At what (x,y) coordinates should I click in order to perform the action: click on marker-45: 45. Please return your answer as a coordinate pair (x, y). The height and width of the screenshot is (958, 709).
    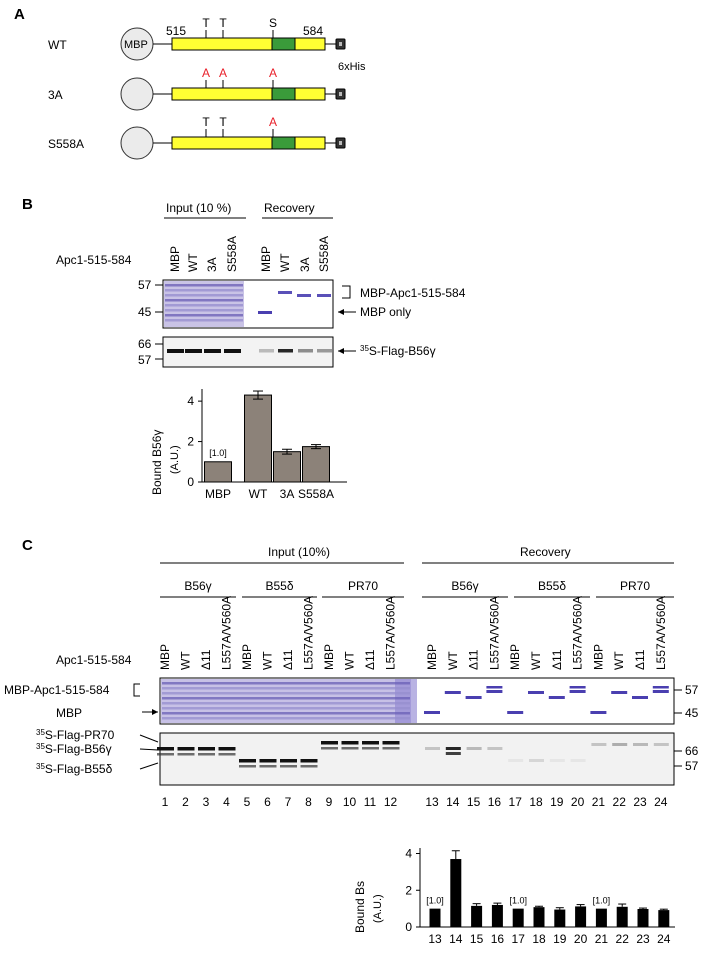
    Looking at the image, I should click on (145, 312).